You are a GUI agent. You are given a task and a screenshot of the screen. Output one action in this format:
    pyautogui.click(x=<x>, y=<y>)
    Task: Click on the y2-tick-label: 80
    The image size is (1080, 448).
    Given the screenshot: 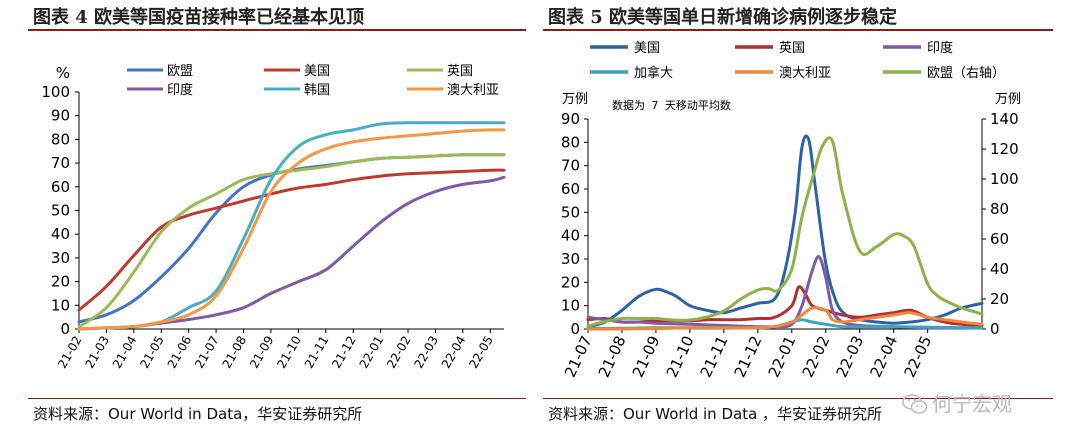 What is the action you would take?
    pyautogui.click(x=999, y=209)
    